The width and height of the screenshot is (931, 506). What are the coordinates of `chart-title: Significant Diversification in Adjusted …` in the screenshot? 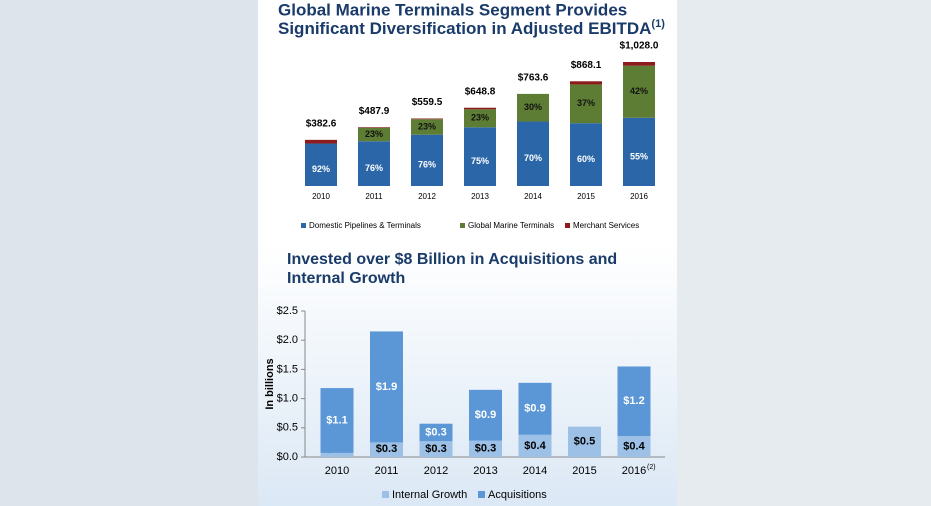 It's located at (471, 28).